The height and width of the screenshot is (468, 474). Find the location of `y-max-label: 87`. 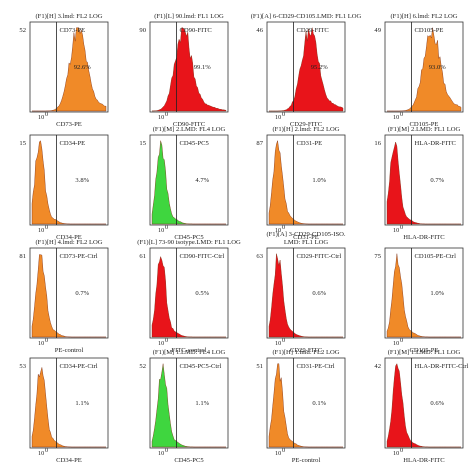

y-max-label: 87 is located at coordinates (259, 143).